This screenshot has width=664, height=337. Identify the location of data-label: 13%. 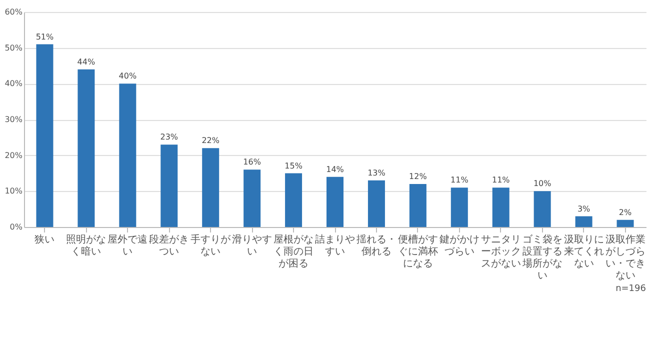
(377, 173).